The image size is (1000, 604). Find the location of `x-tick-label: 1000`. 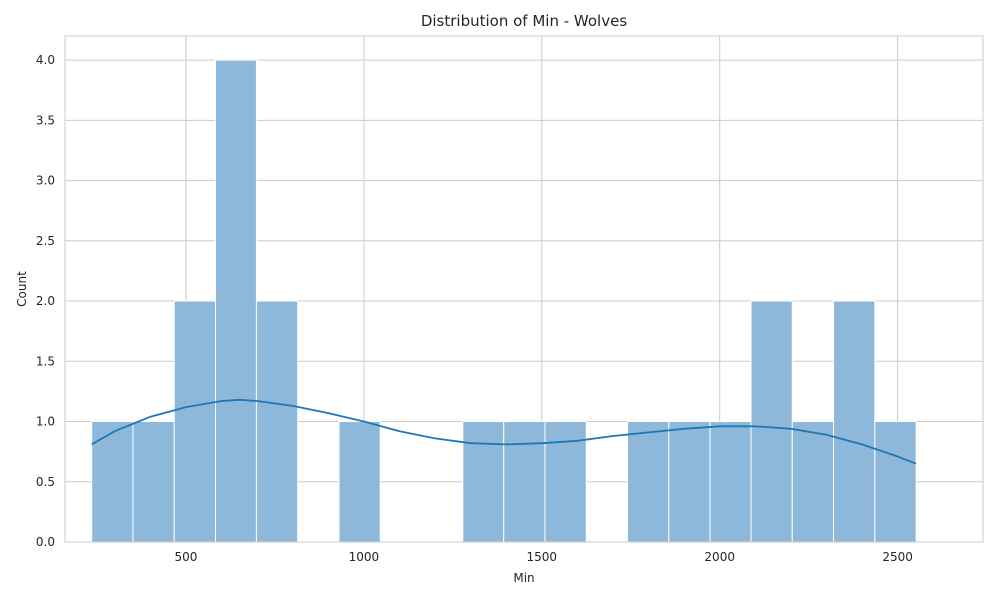

x-tick-label: 1000 is located at coordinates (364, 557).